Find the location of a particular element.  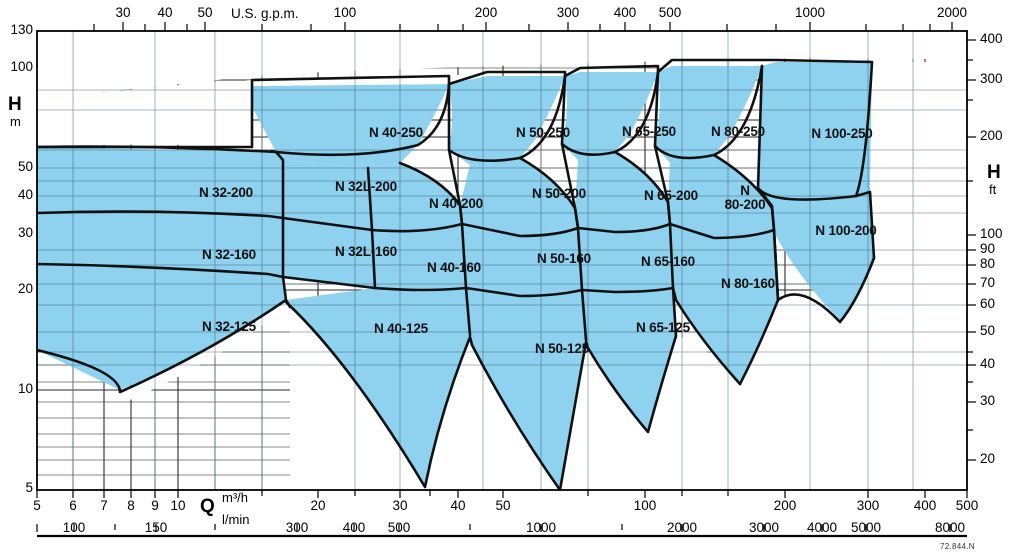

bottom-lmin-tick-100: 100 is located at coordinates (74, 527).